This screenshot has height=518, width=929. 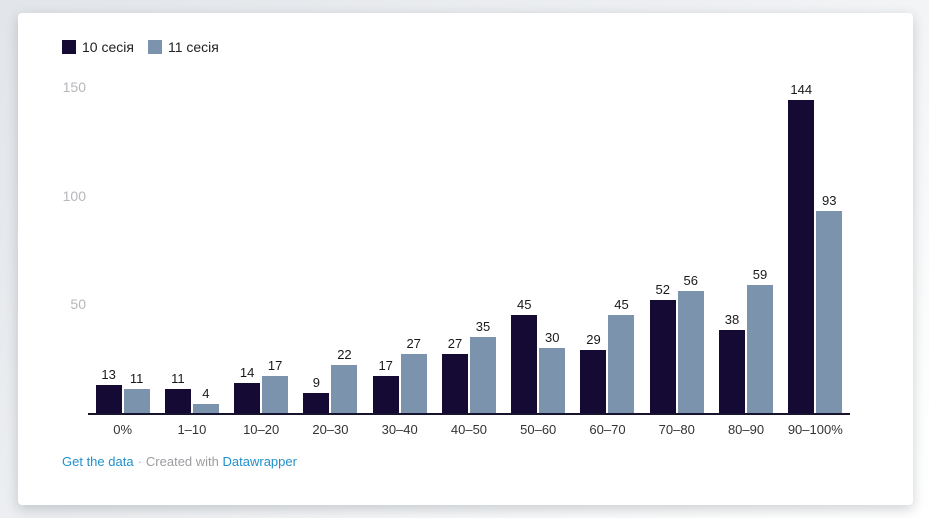 I want to click on x-axis-tick-label: 50–60, so click(x=538, y=429).